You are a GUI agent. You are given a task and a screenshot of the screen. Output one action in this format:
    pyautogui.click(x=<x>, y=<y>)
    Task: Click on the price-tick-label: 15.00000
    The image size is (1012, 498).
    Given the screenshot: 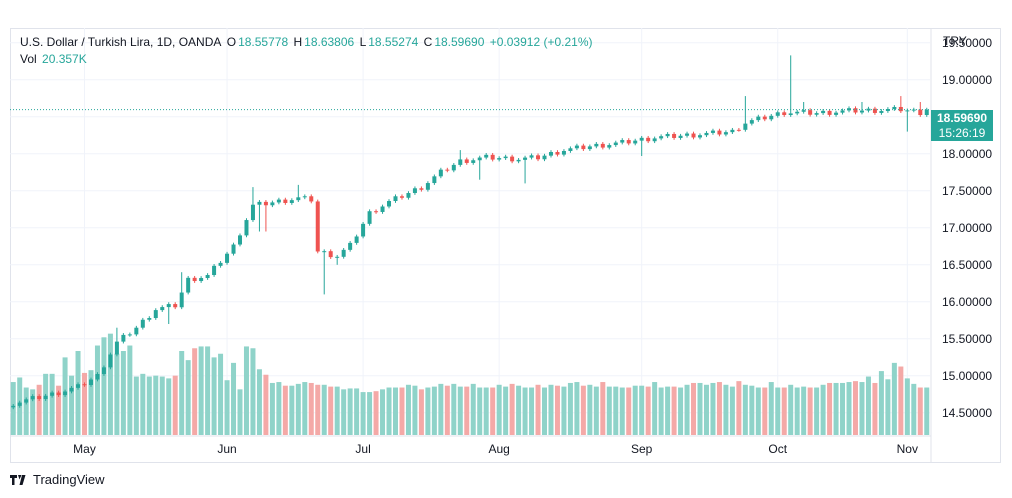 What is the action you would take?
    pyautogui.click(x=967, y=376)
    